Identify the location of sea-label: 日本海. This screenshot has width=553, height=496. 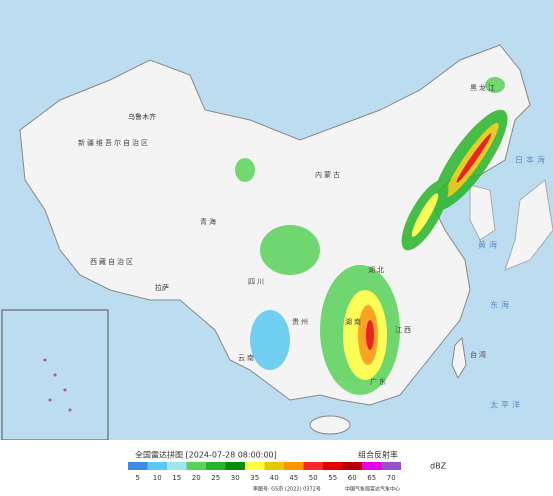
(531, 160).